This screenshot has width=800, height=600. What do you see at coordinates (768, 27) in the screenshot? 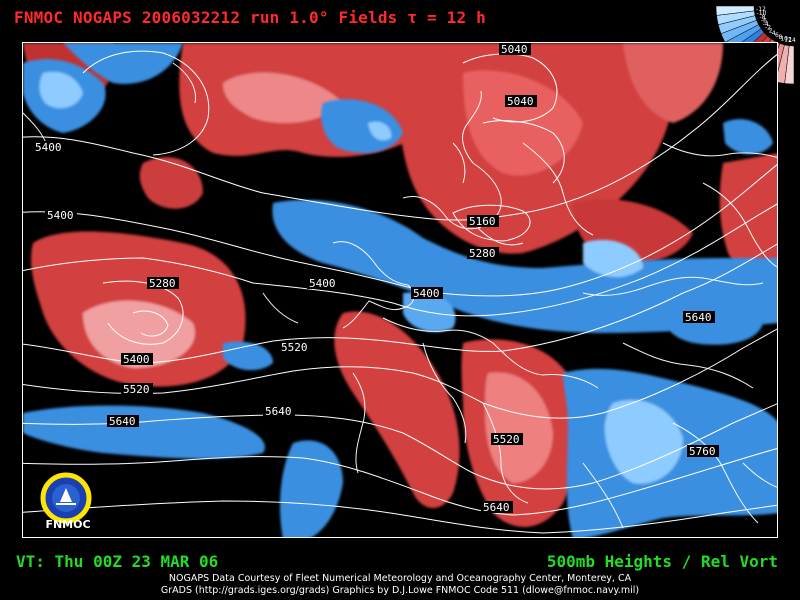
I see `colorbar-tick-label: -2` at bounding box center [768, 27].